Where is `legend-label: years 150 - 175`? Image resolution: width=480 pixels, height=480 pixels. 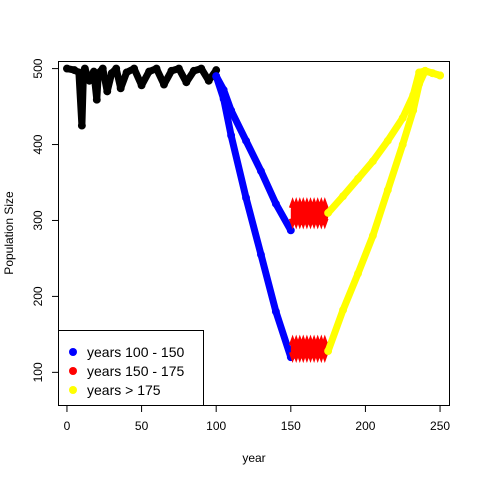
legend-label: years 150 - 175 is located at coordinates (135, 371).